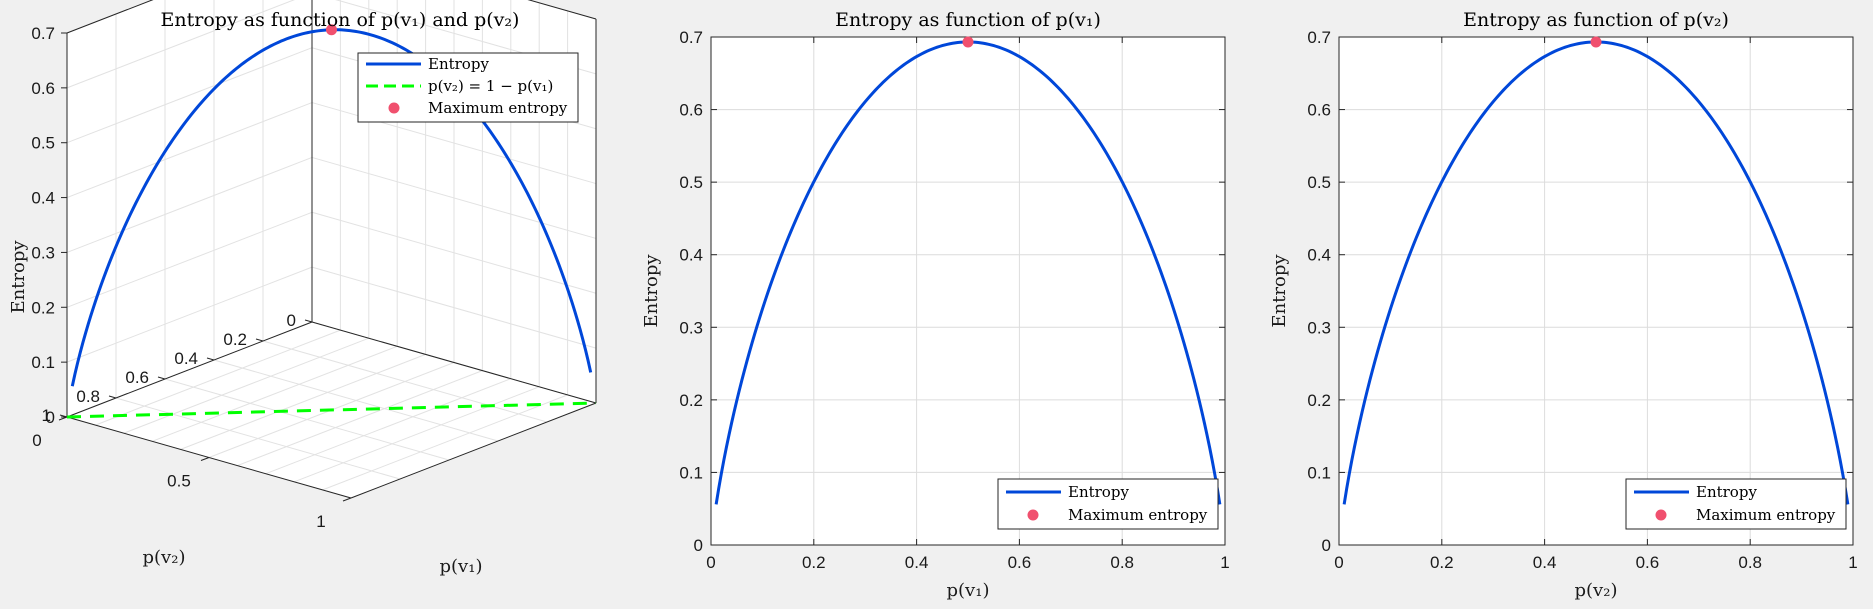 Image resolution: width=1873 pixels, height=609 pixels. Describe the element at coordinates (50, 417) in the screenshot. I see `z-tick-label: 0` at that location.